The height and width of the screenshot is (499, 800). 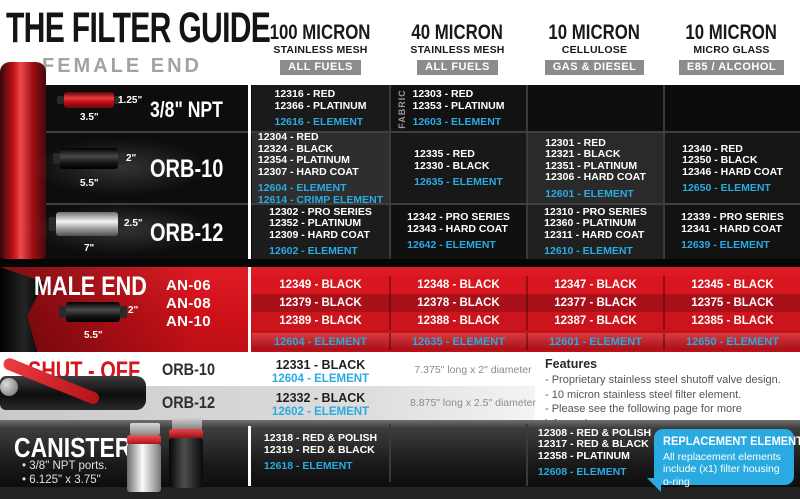 I want to click on row-label: ORB-10, so click(x=187, y=169).